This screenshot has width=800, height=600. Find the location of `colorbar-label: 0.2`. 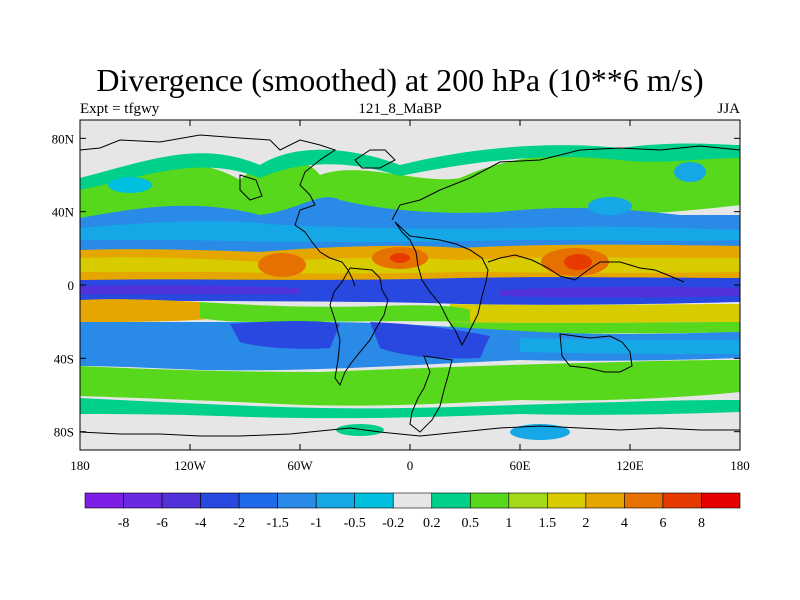

colorbar-label: 0.2 is located at coordinates (432, 523).